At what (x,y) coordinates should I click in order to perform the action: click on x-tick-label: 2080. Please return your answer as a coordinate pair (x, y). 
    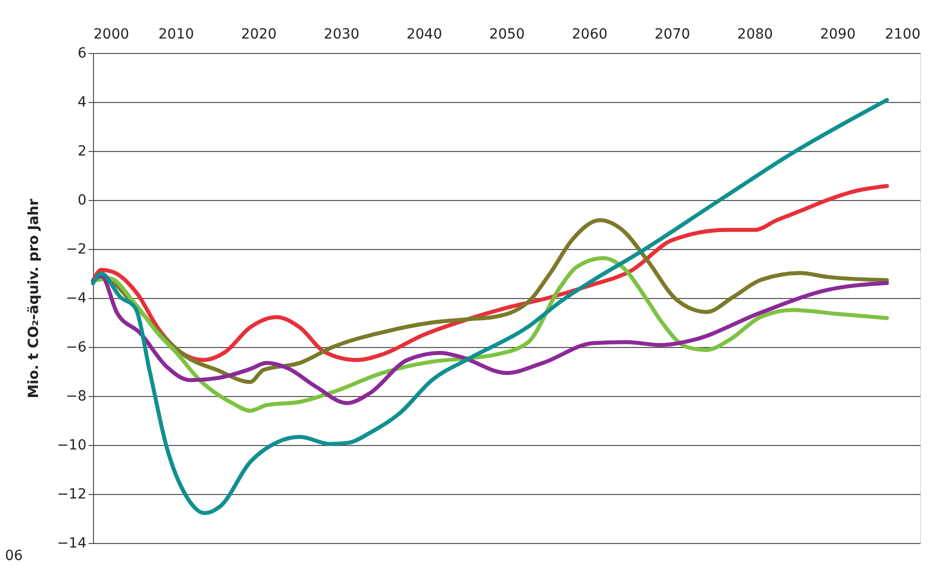
    Looking at the image, I should click on (755, 34).